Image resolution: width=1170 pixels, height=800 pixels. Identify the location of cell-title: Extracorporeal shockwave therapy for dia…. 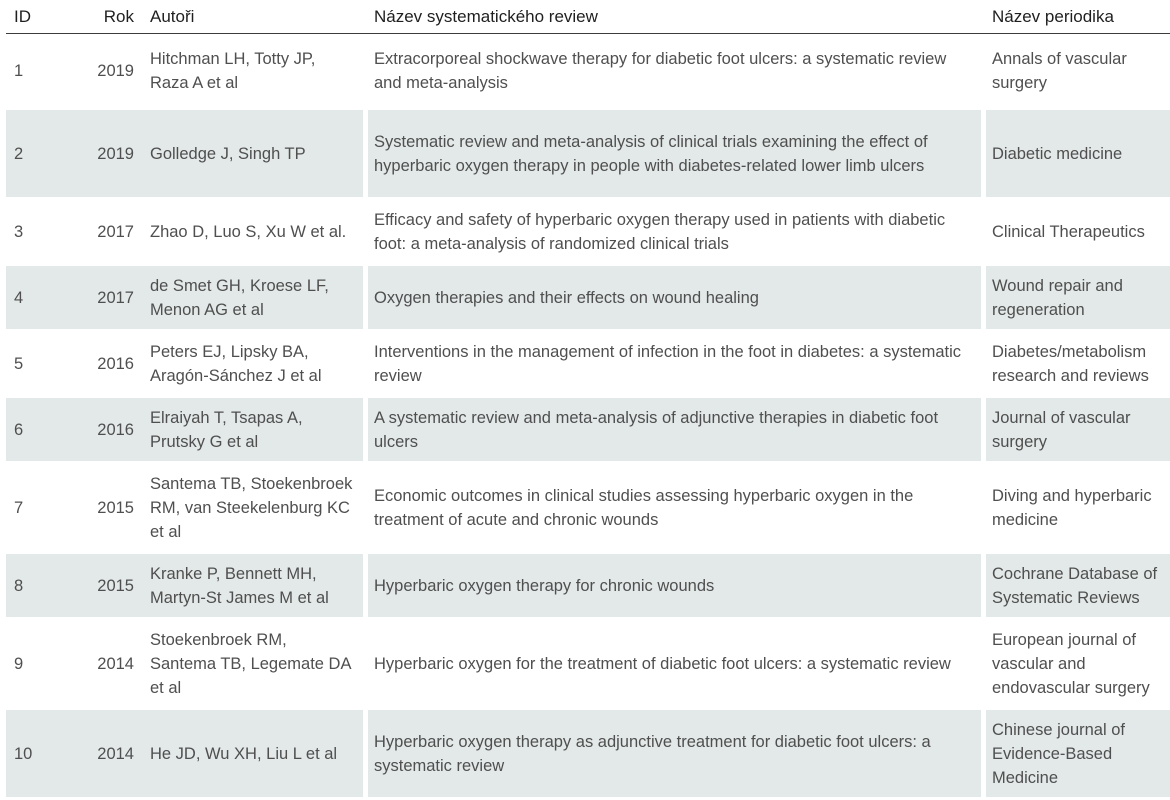
(677, 70).